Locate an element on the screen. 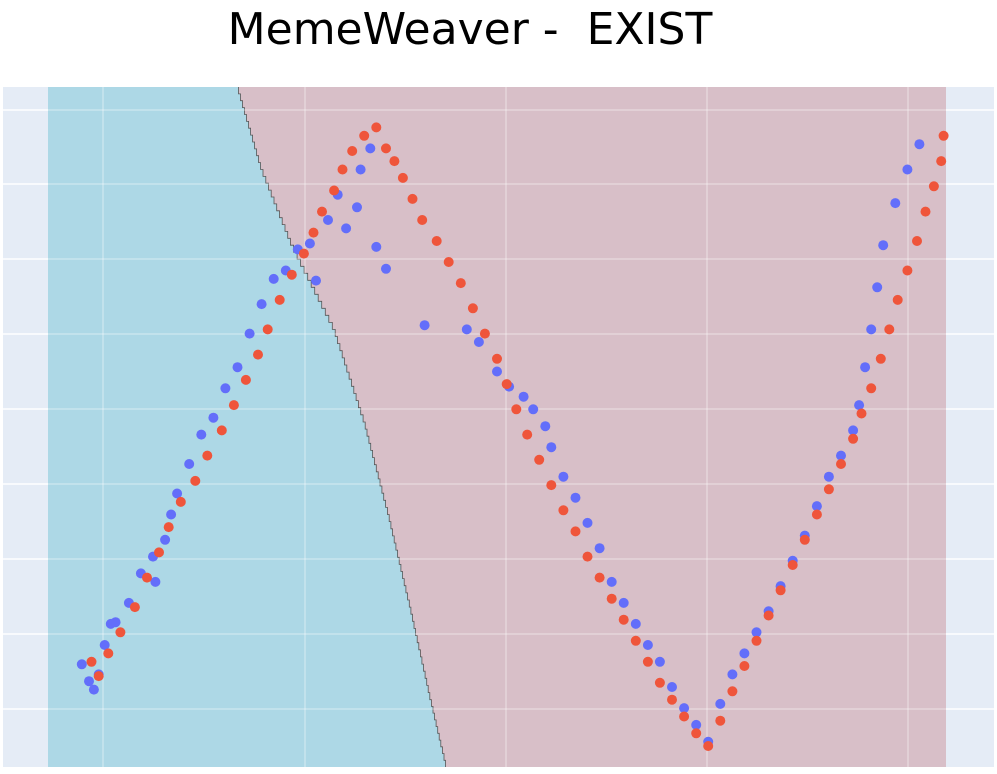 The image size is (997, 774). chart-title: MemeWeaver - EXIST is located at coordinates (470, 29).